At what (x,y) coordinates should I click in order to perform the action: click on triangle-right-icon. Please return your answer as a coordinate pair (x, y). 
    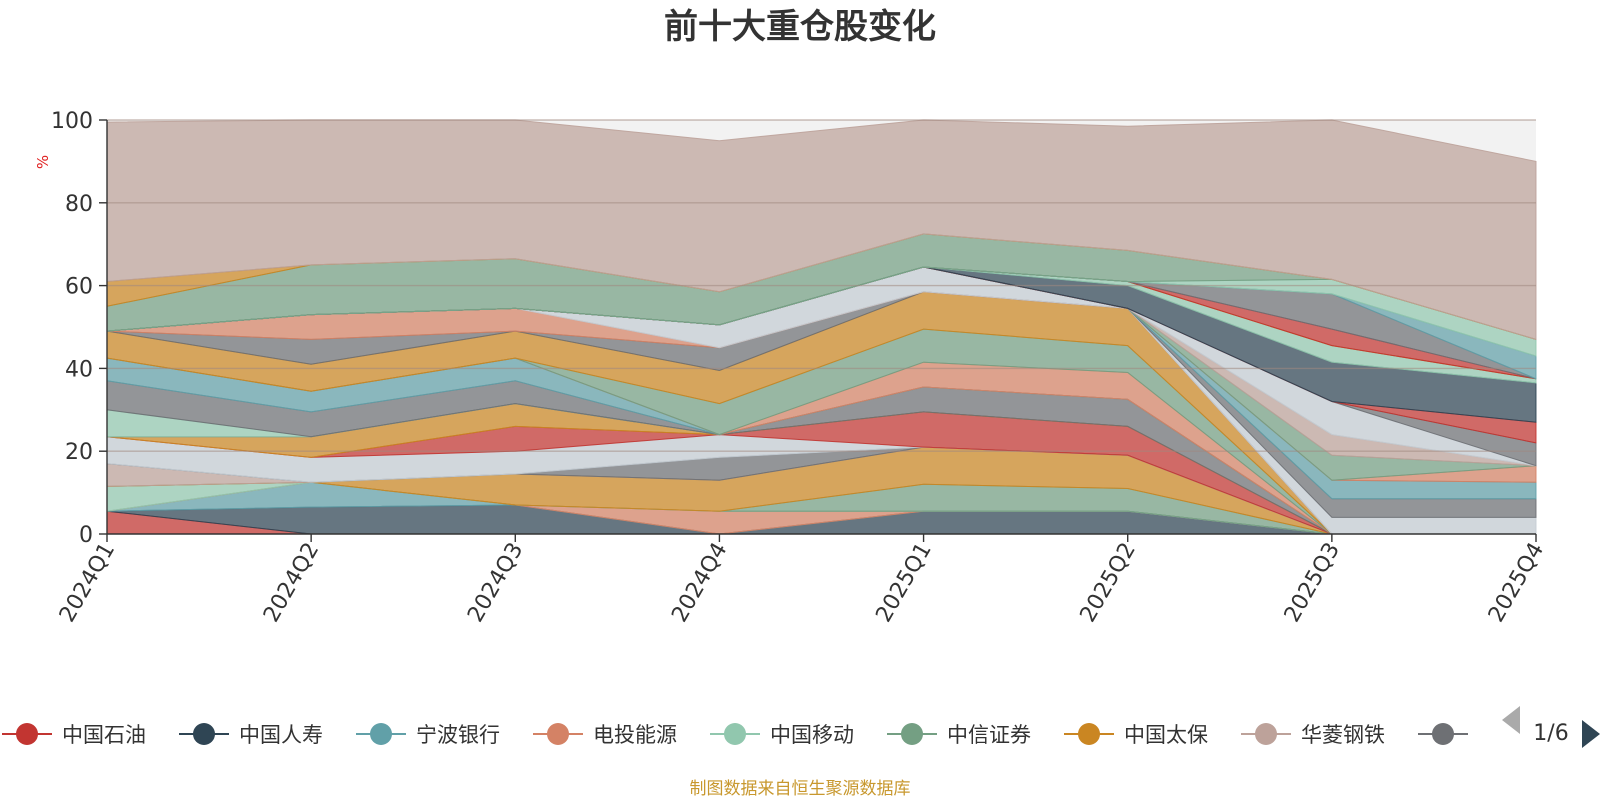
    Looking at the image, I should click on (1591, 734).